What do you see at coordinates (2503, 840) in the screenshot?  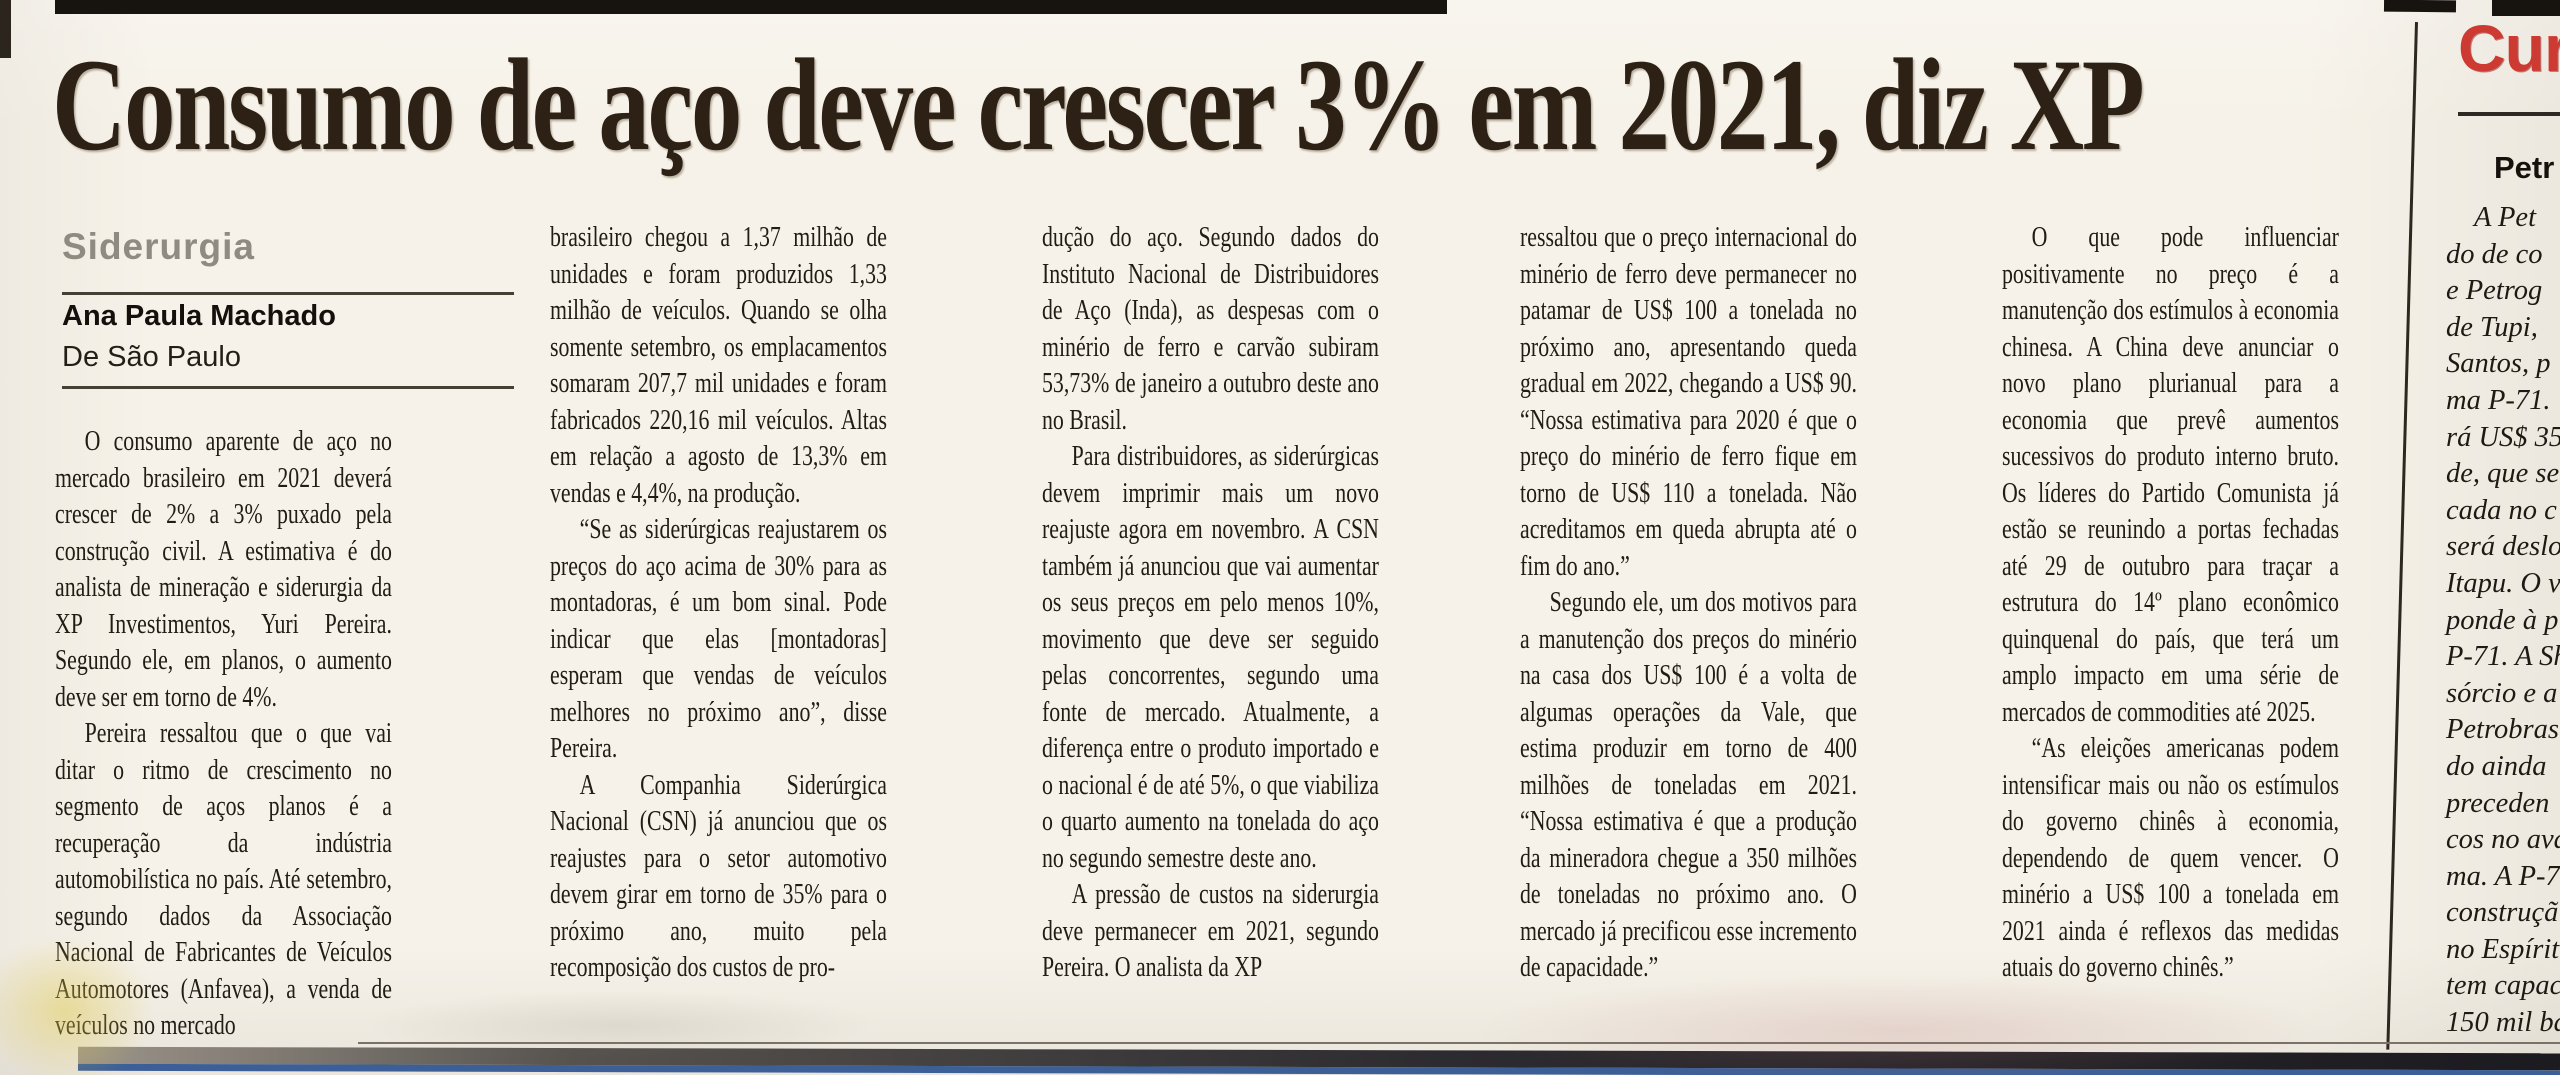 I see `sidebar-text-line: cos no ava` at bounding box center [2503, 840].